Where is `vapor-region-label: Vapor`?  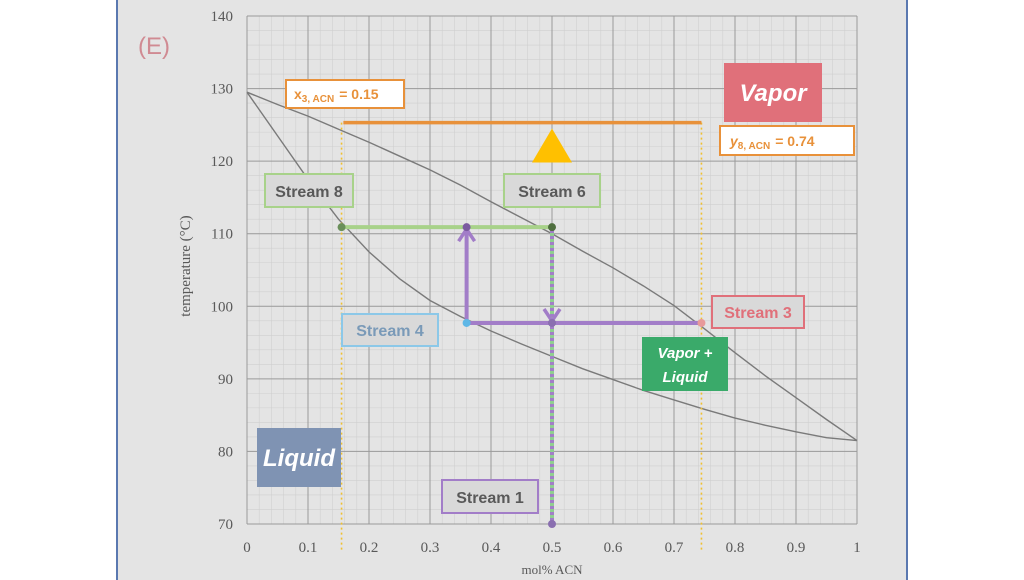 vapor-region-label: Vapor is located at coordinates (773, 92).